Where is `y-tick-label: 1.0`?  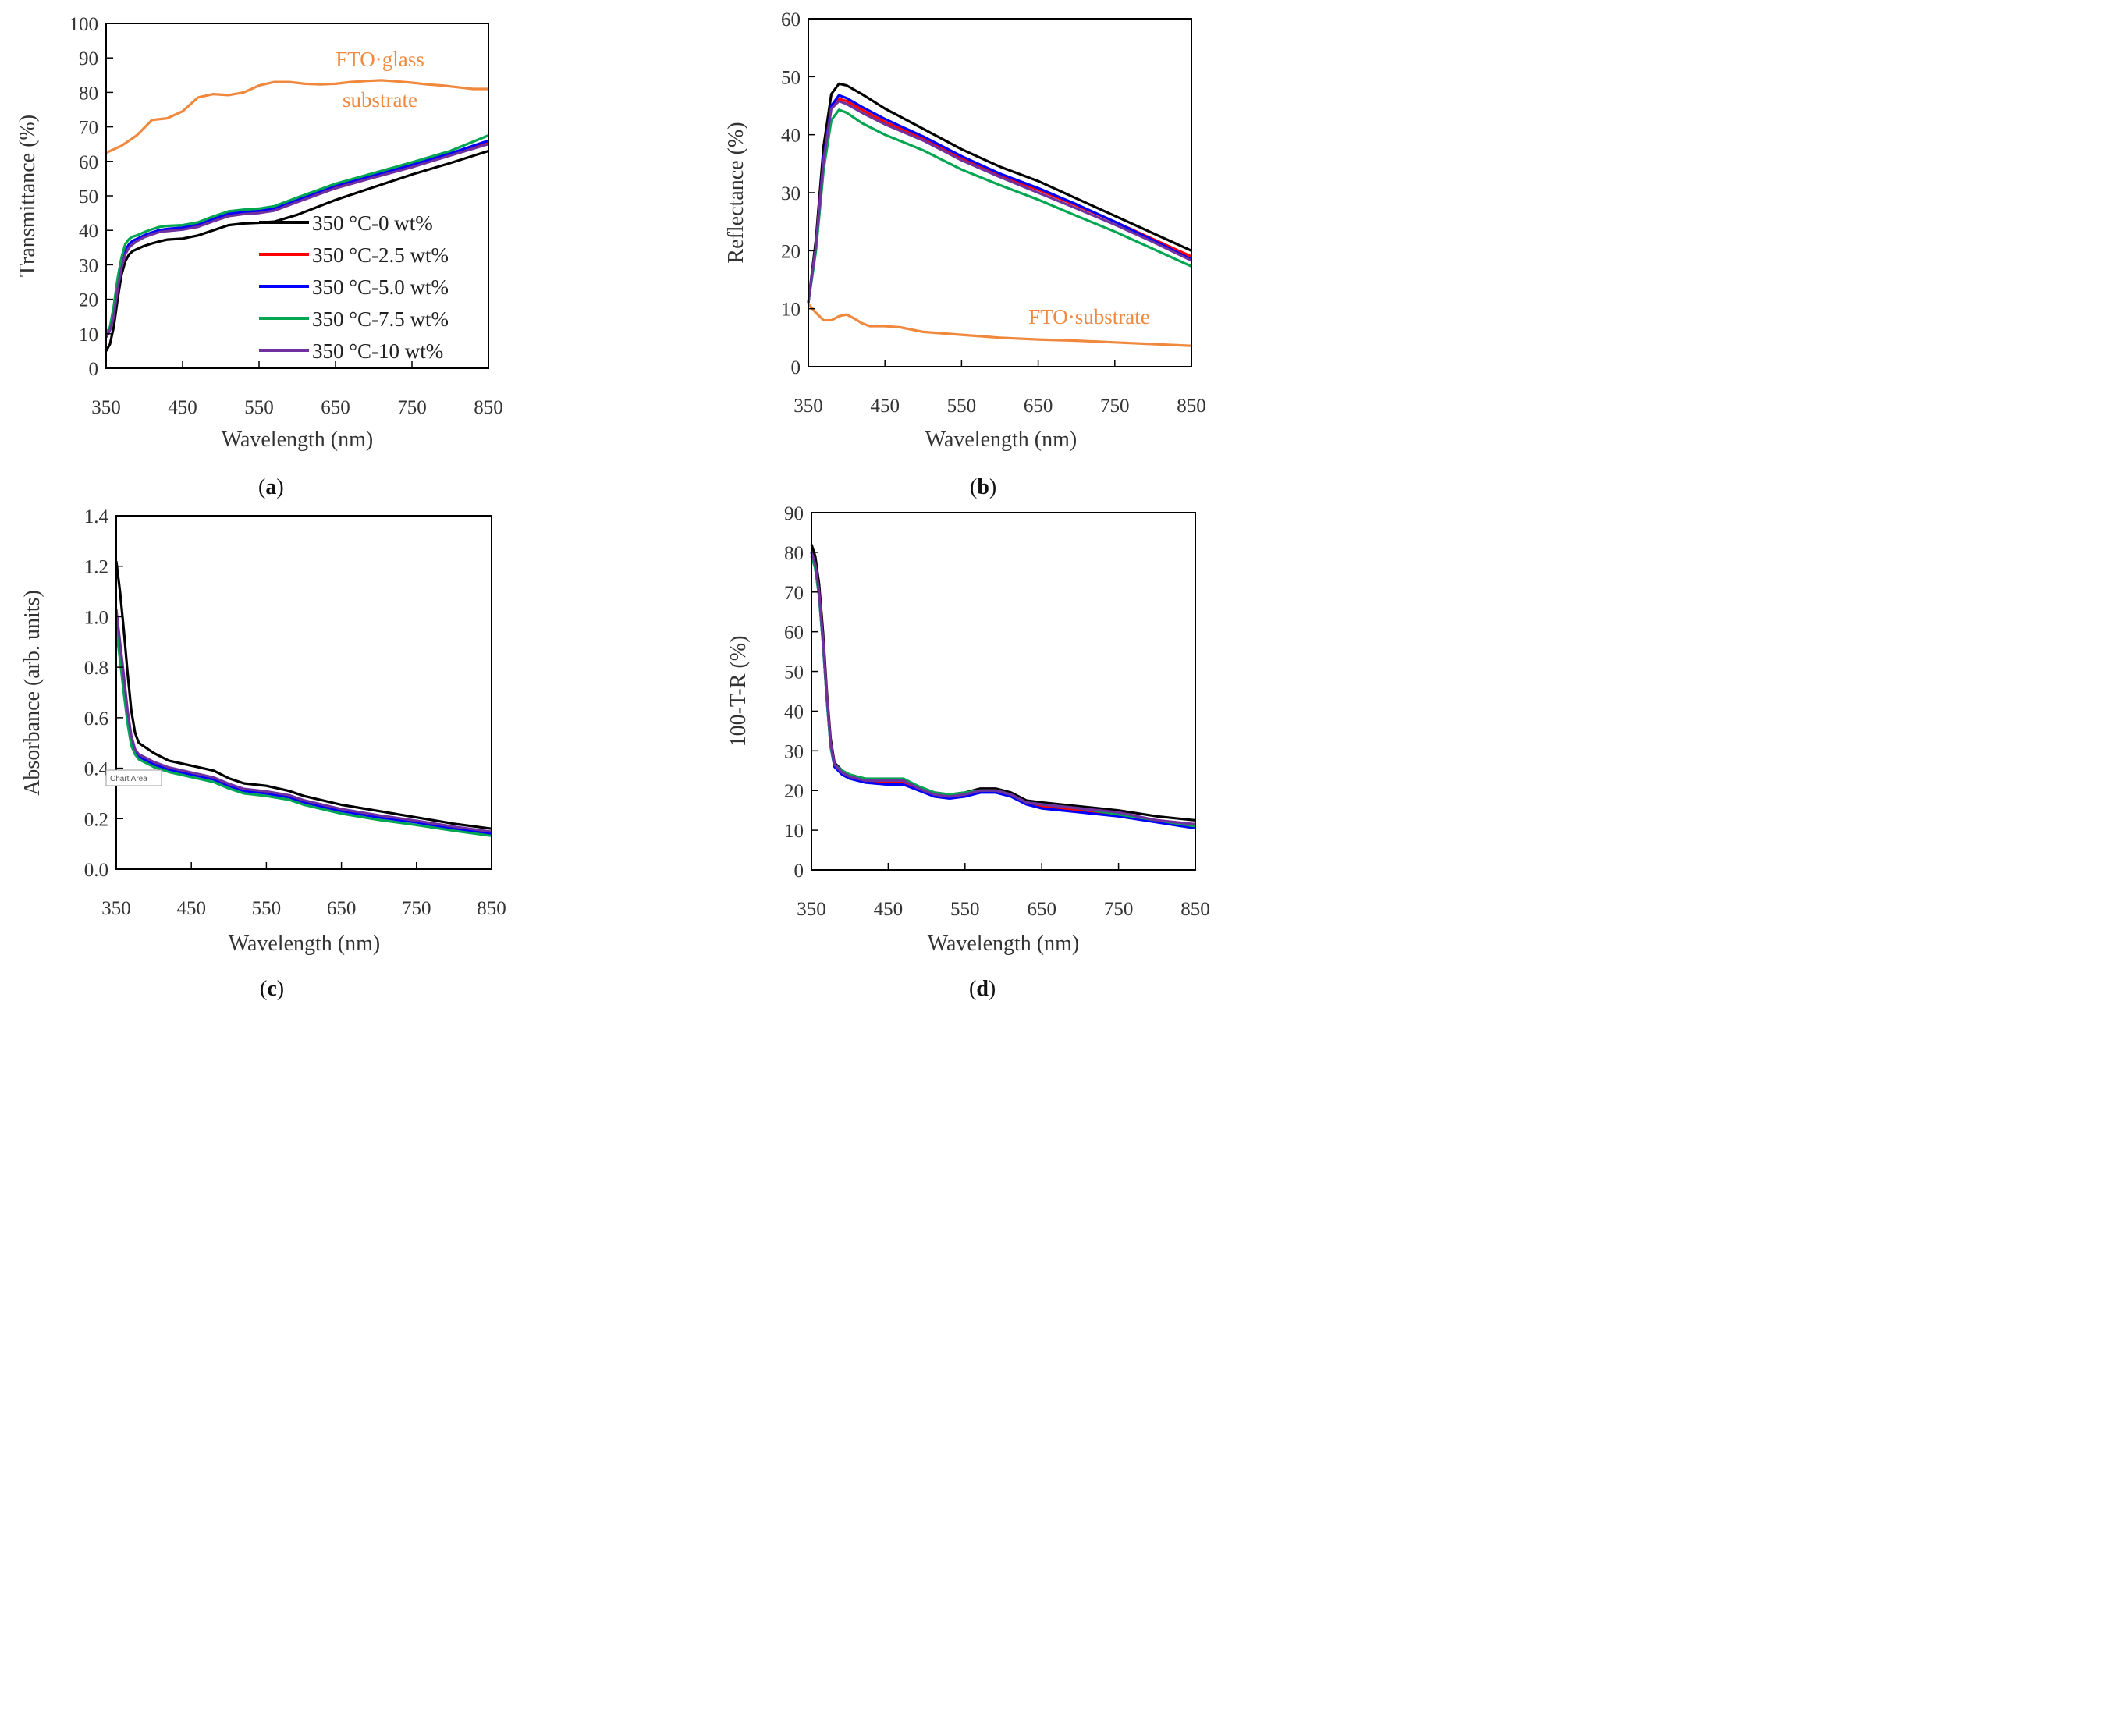 y-tick-label: 1.0 is located at coordinates (96, 617).